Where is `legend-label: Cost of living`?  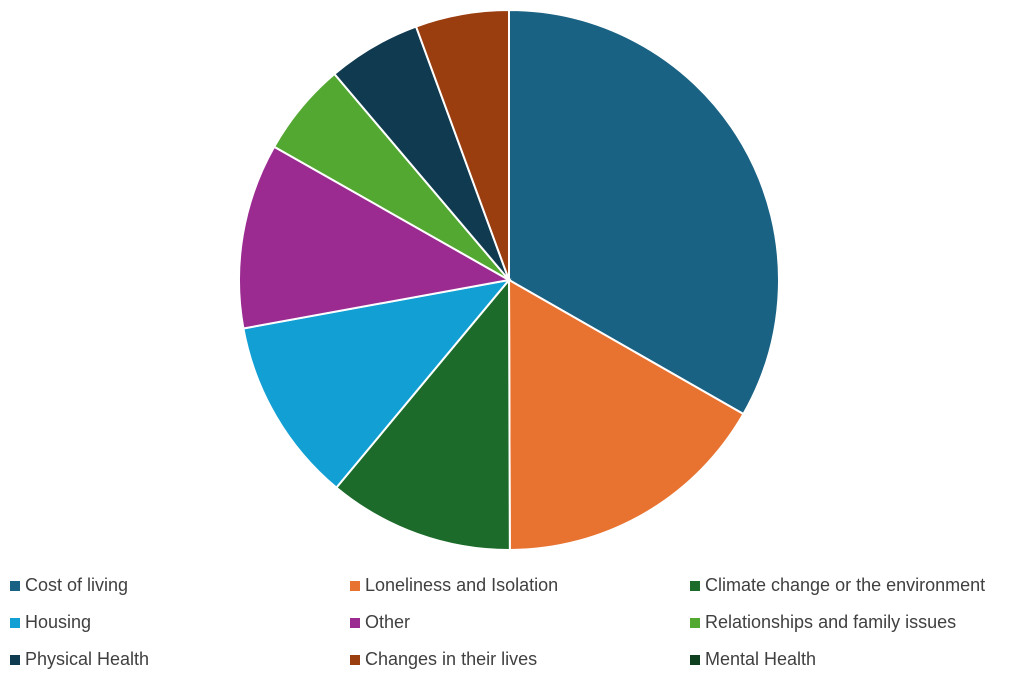
legend-label: Cost of living is located at coordinates (76, 585).